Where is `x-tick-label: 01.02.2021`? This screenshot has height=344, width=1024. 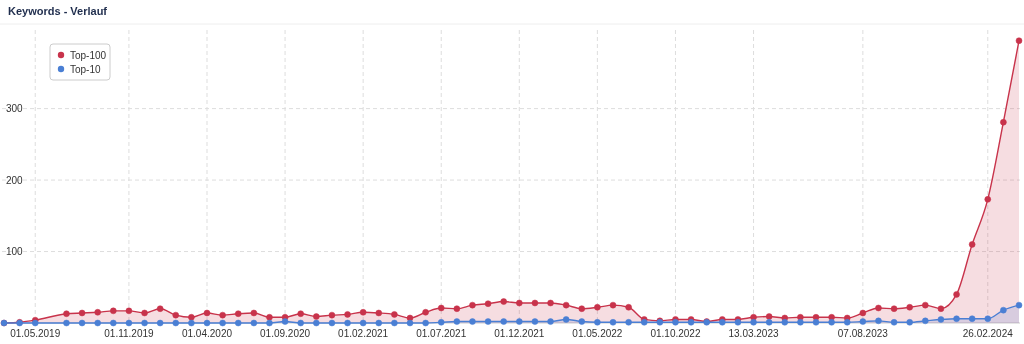 x-tick-label: 01.02.2021 is located at coordinates (363, 333).